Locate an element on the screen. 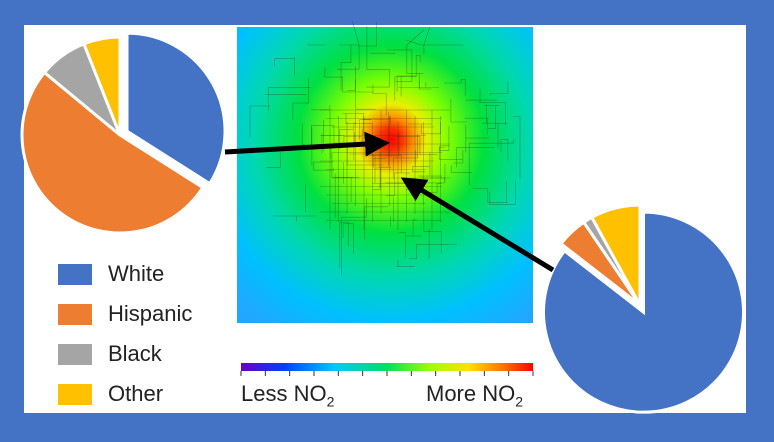 This screenshot has width=774, height=442. legend-item-black: Black is located at coordinates (110, 354).